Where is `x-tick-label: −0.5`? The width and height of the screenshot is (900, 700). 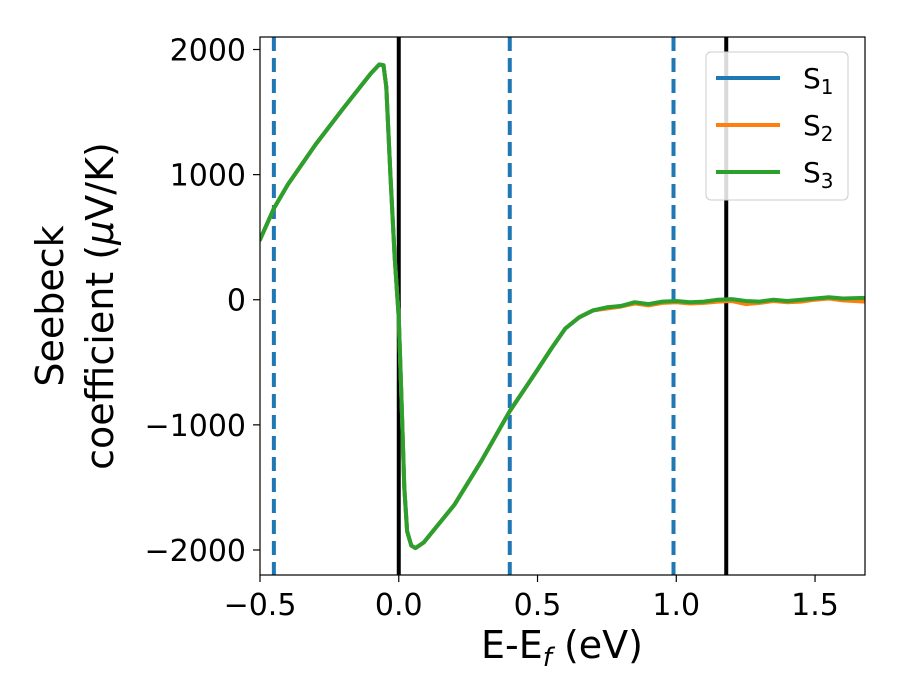
x-tick-label: −0.5 is located at coordinates (260, 605).